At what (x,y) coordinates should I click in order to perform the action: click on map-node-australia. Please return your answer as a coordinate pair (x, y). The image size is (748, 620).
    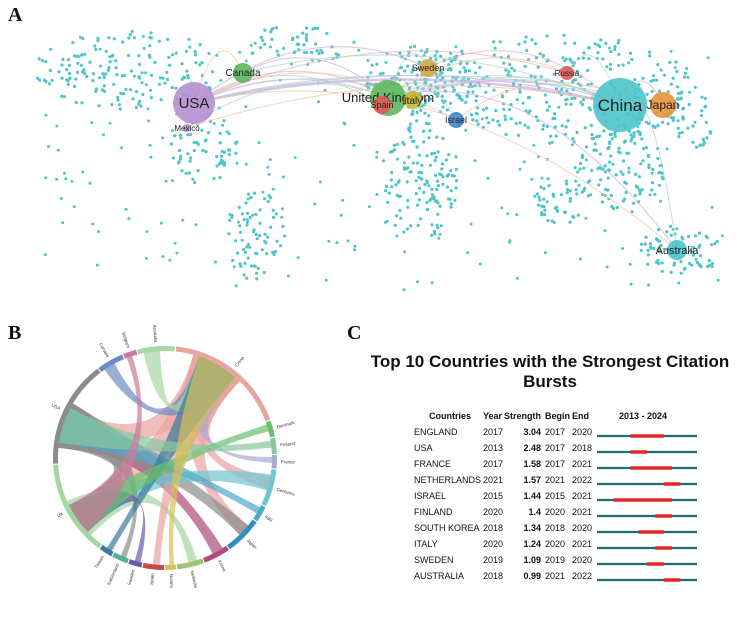
    Looking at the image, I should click on (677, 250).